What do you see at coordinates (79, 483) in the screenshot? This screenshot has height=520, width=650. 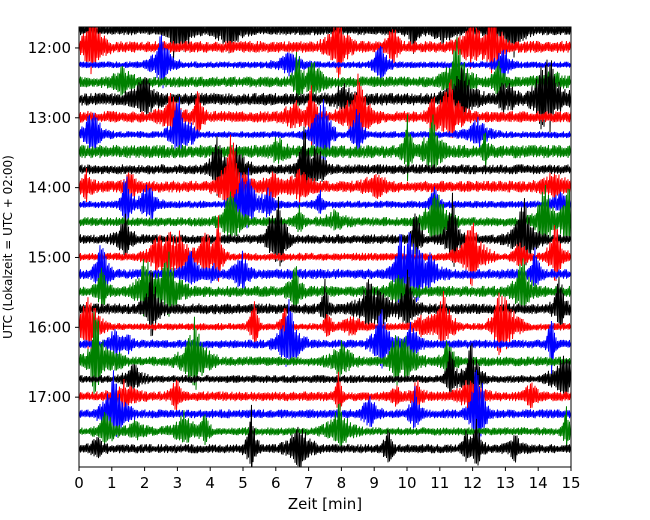 I see `x-tick-label: 0` at bounding box center [79, 483].